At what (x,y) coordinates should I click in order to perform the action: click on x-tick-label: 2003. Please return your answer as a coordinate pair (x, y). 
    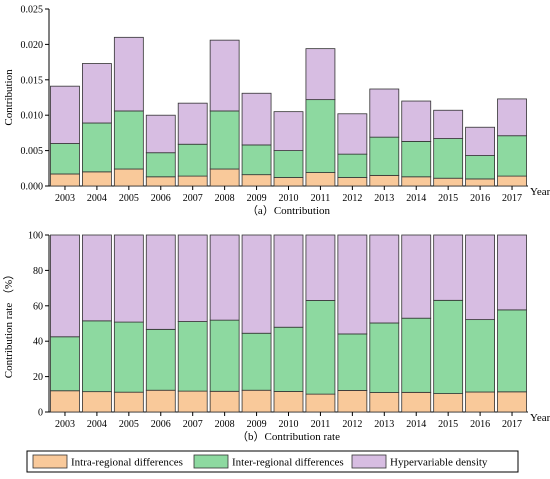
    Looking at the image, I should click on (65, 198).